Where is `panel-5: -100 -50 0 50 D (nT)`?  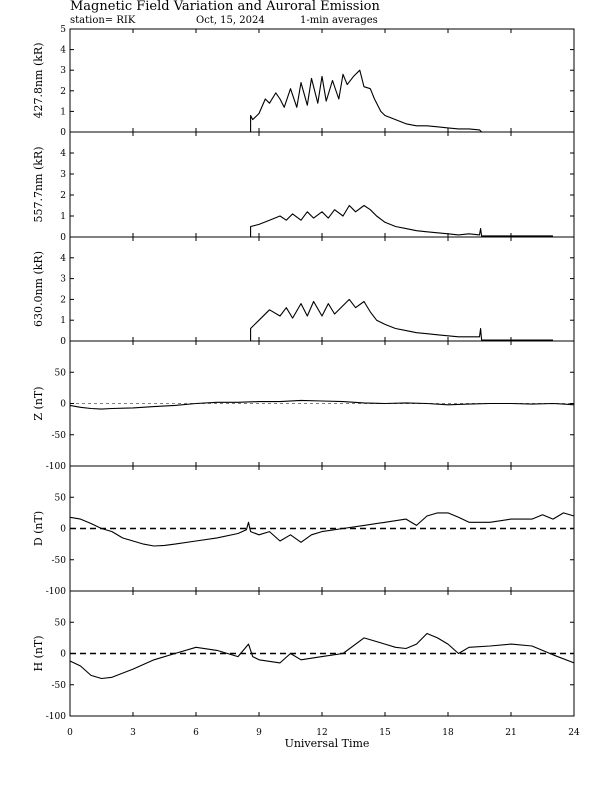
panel-5: -100 -50 0 50 D (nT) is located at coordinates (303, 531).